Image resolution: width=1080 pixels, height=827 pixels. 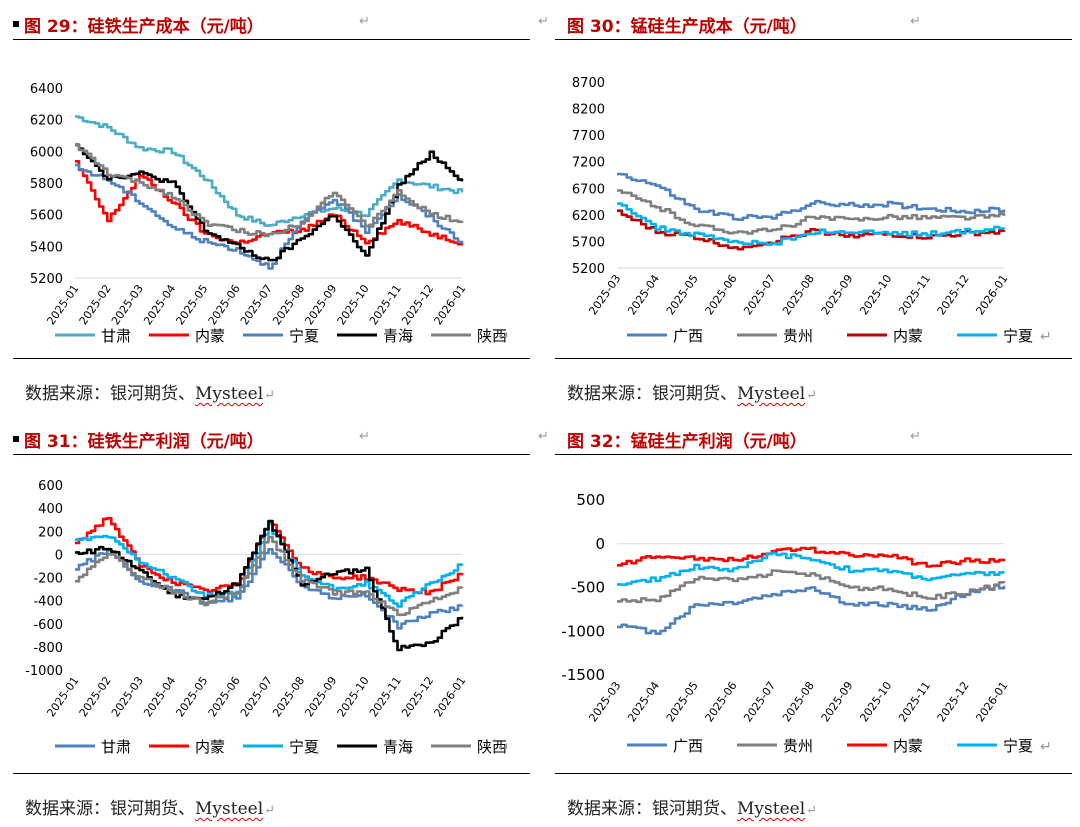 I want to click on chart-title: 图 29：硅铁生产成本（元/吨）, so click(x=138, y=24).